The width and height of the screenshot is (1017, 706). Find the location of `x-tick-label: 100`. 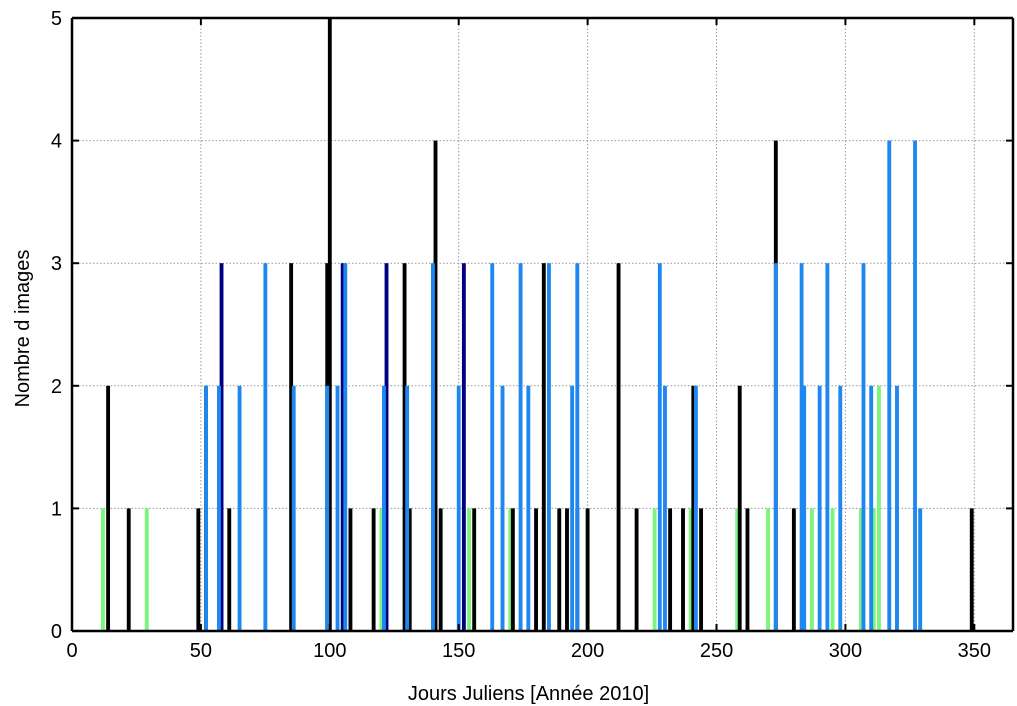

x-tick-label: 100 is located at coordinates (329, 651).